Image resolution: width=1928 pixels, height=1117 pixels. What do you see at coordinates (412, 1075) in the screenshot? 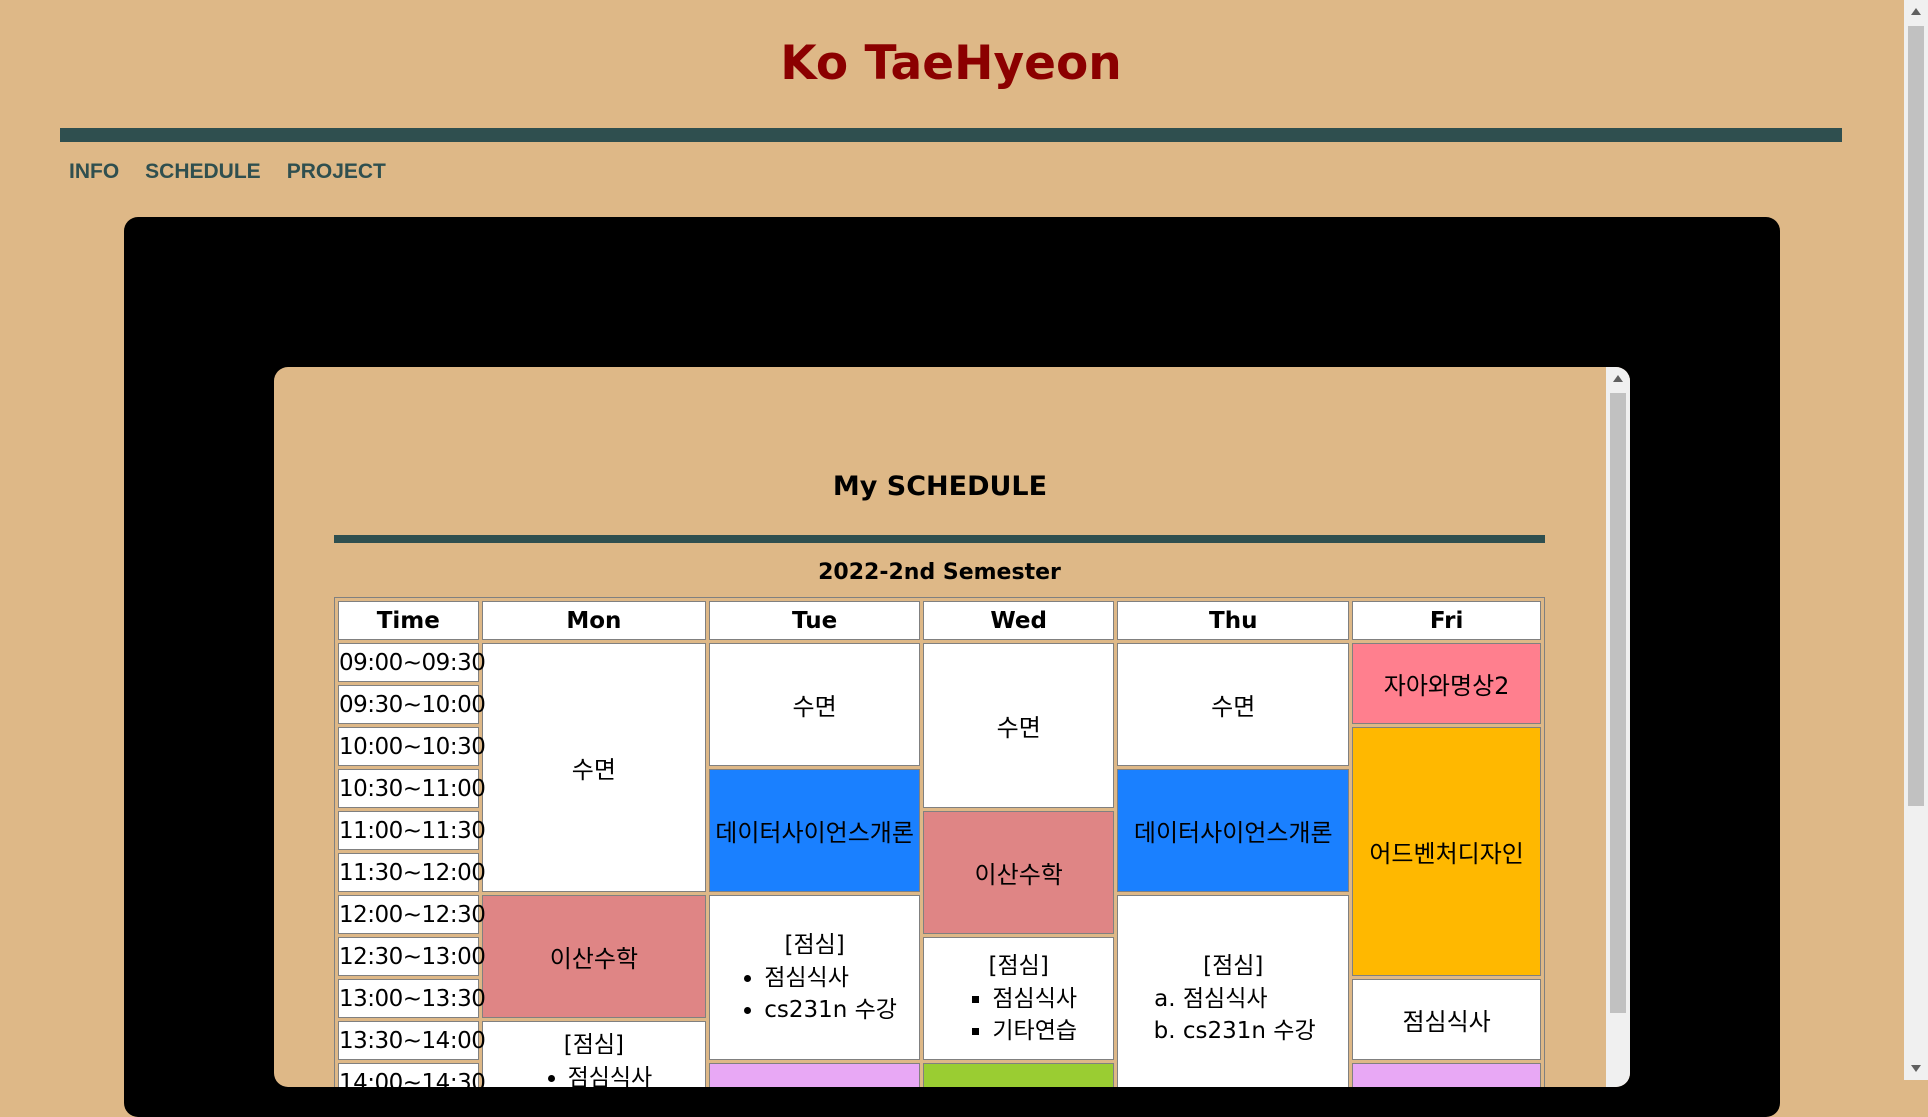
I see `time-slot: 14:00~14:30` at bounding box center [412, 1075].